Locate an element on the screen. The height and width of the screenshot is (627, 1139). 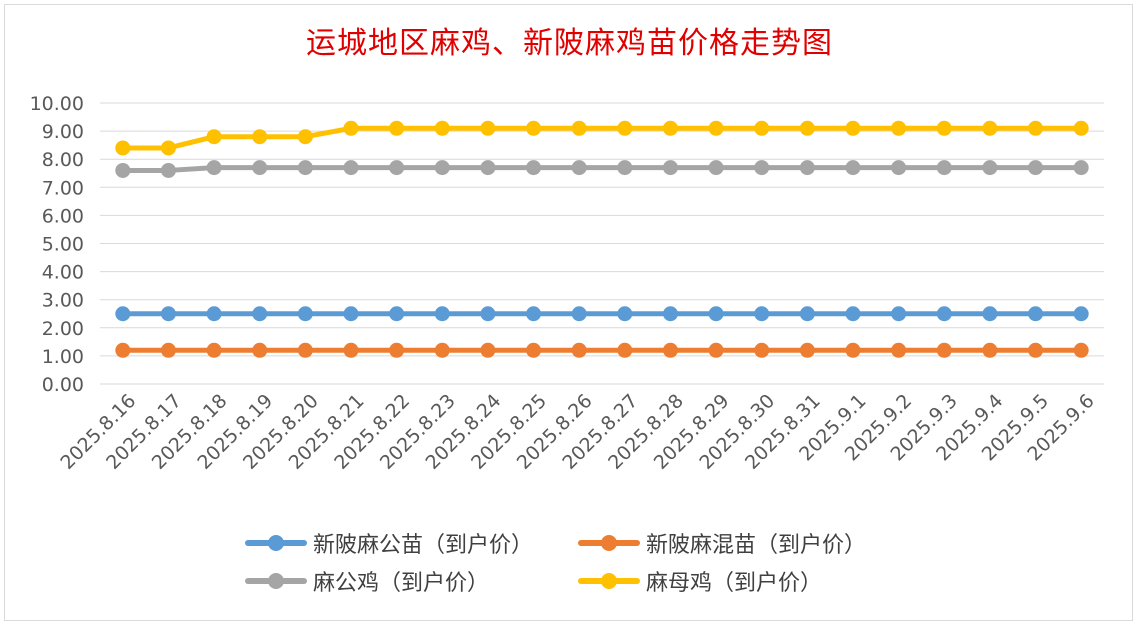
legend-label-2: 麻公鸡（到户价） is located at coordinates (401, 583).